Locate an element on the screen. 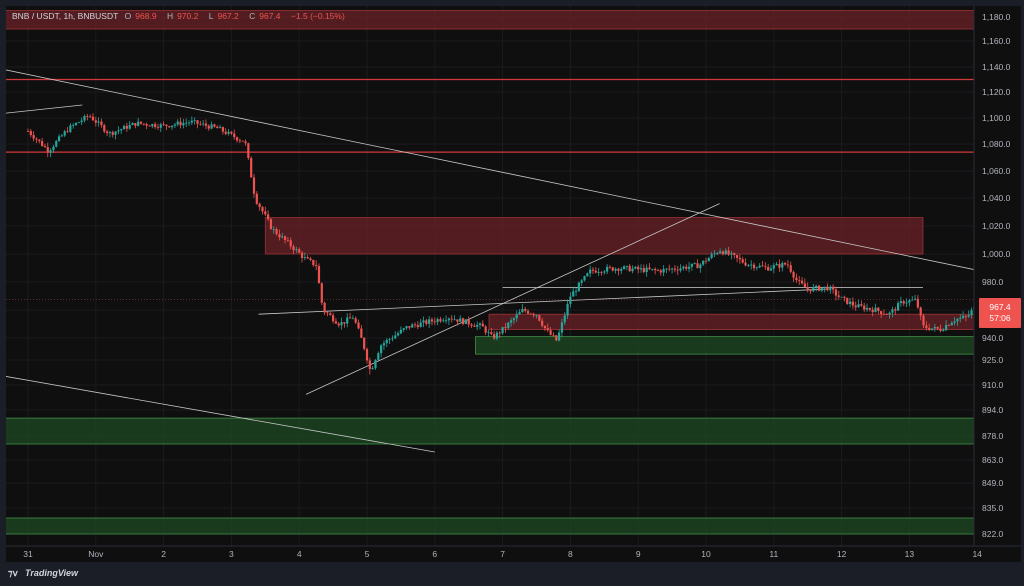  open-value: 968.9 is located at coordinates (146, 16).